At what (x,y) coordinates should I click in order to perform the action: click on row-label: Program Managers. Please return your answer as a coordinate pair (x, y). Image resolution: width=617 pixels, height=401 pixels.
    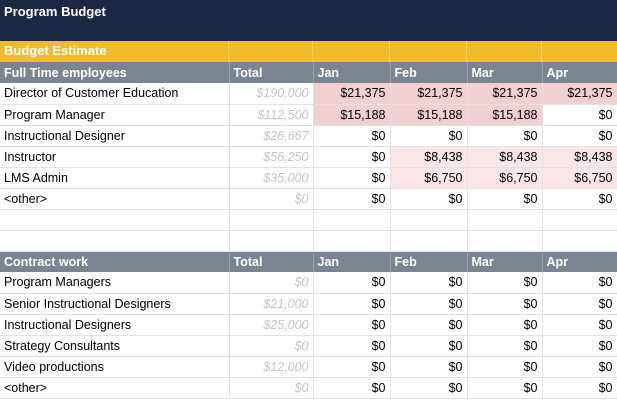
    Looking at the image, I should click on (115, 283).